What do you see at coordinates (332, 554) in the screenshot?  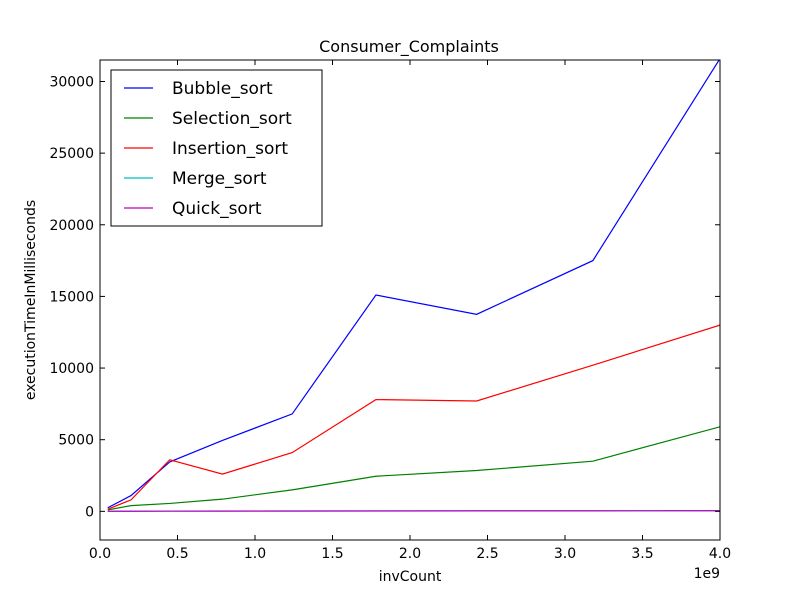 I see `x-tick-label: 1.5` at bounding box center [332, 554].